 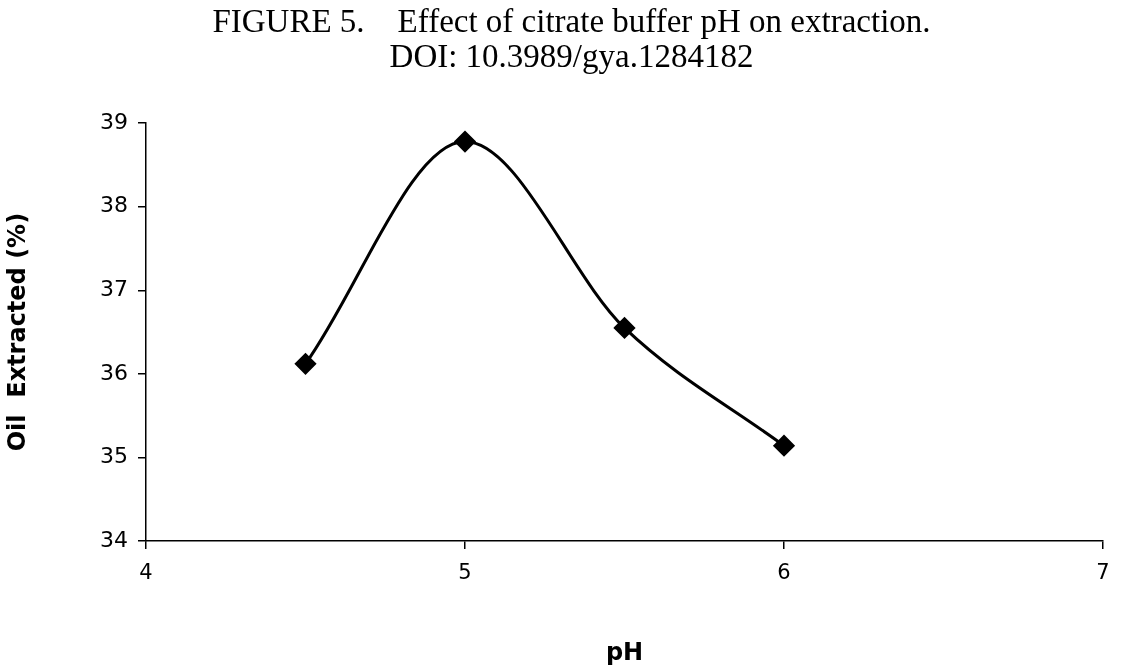 I want to click on x-tick-label: 5, so click(x=465, y=572).